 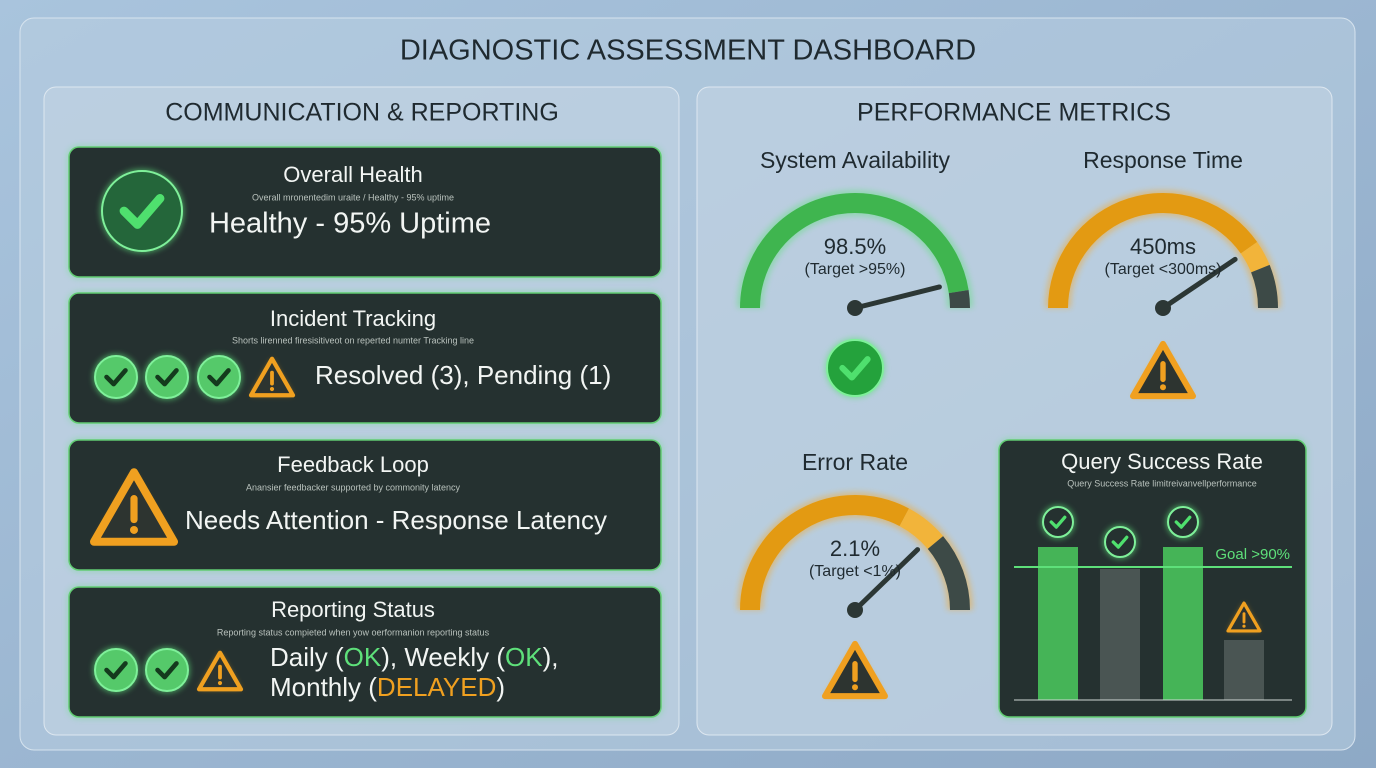 What do you see at coordinates (855, 160) in the screenshot?
I see `gauge-title: System Availability` at bounding box center [855, 160].